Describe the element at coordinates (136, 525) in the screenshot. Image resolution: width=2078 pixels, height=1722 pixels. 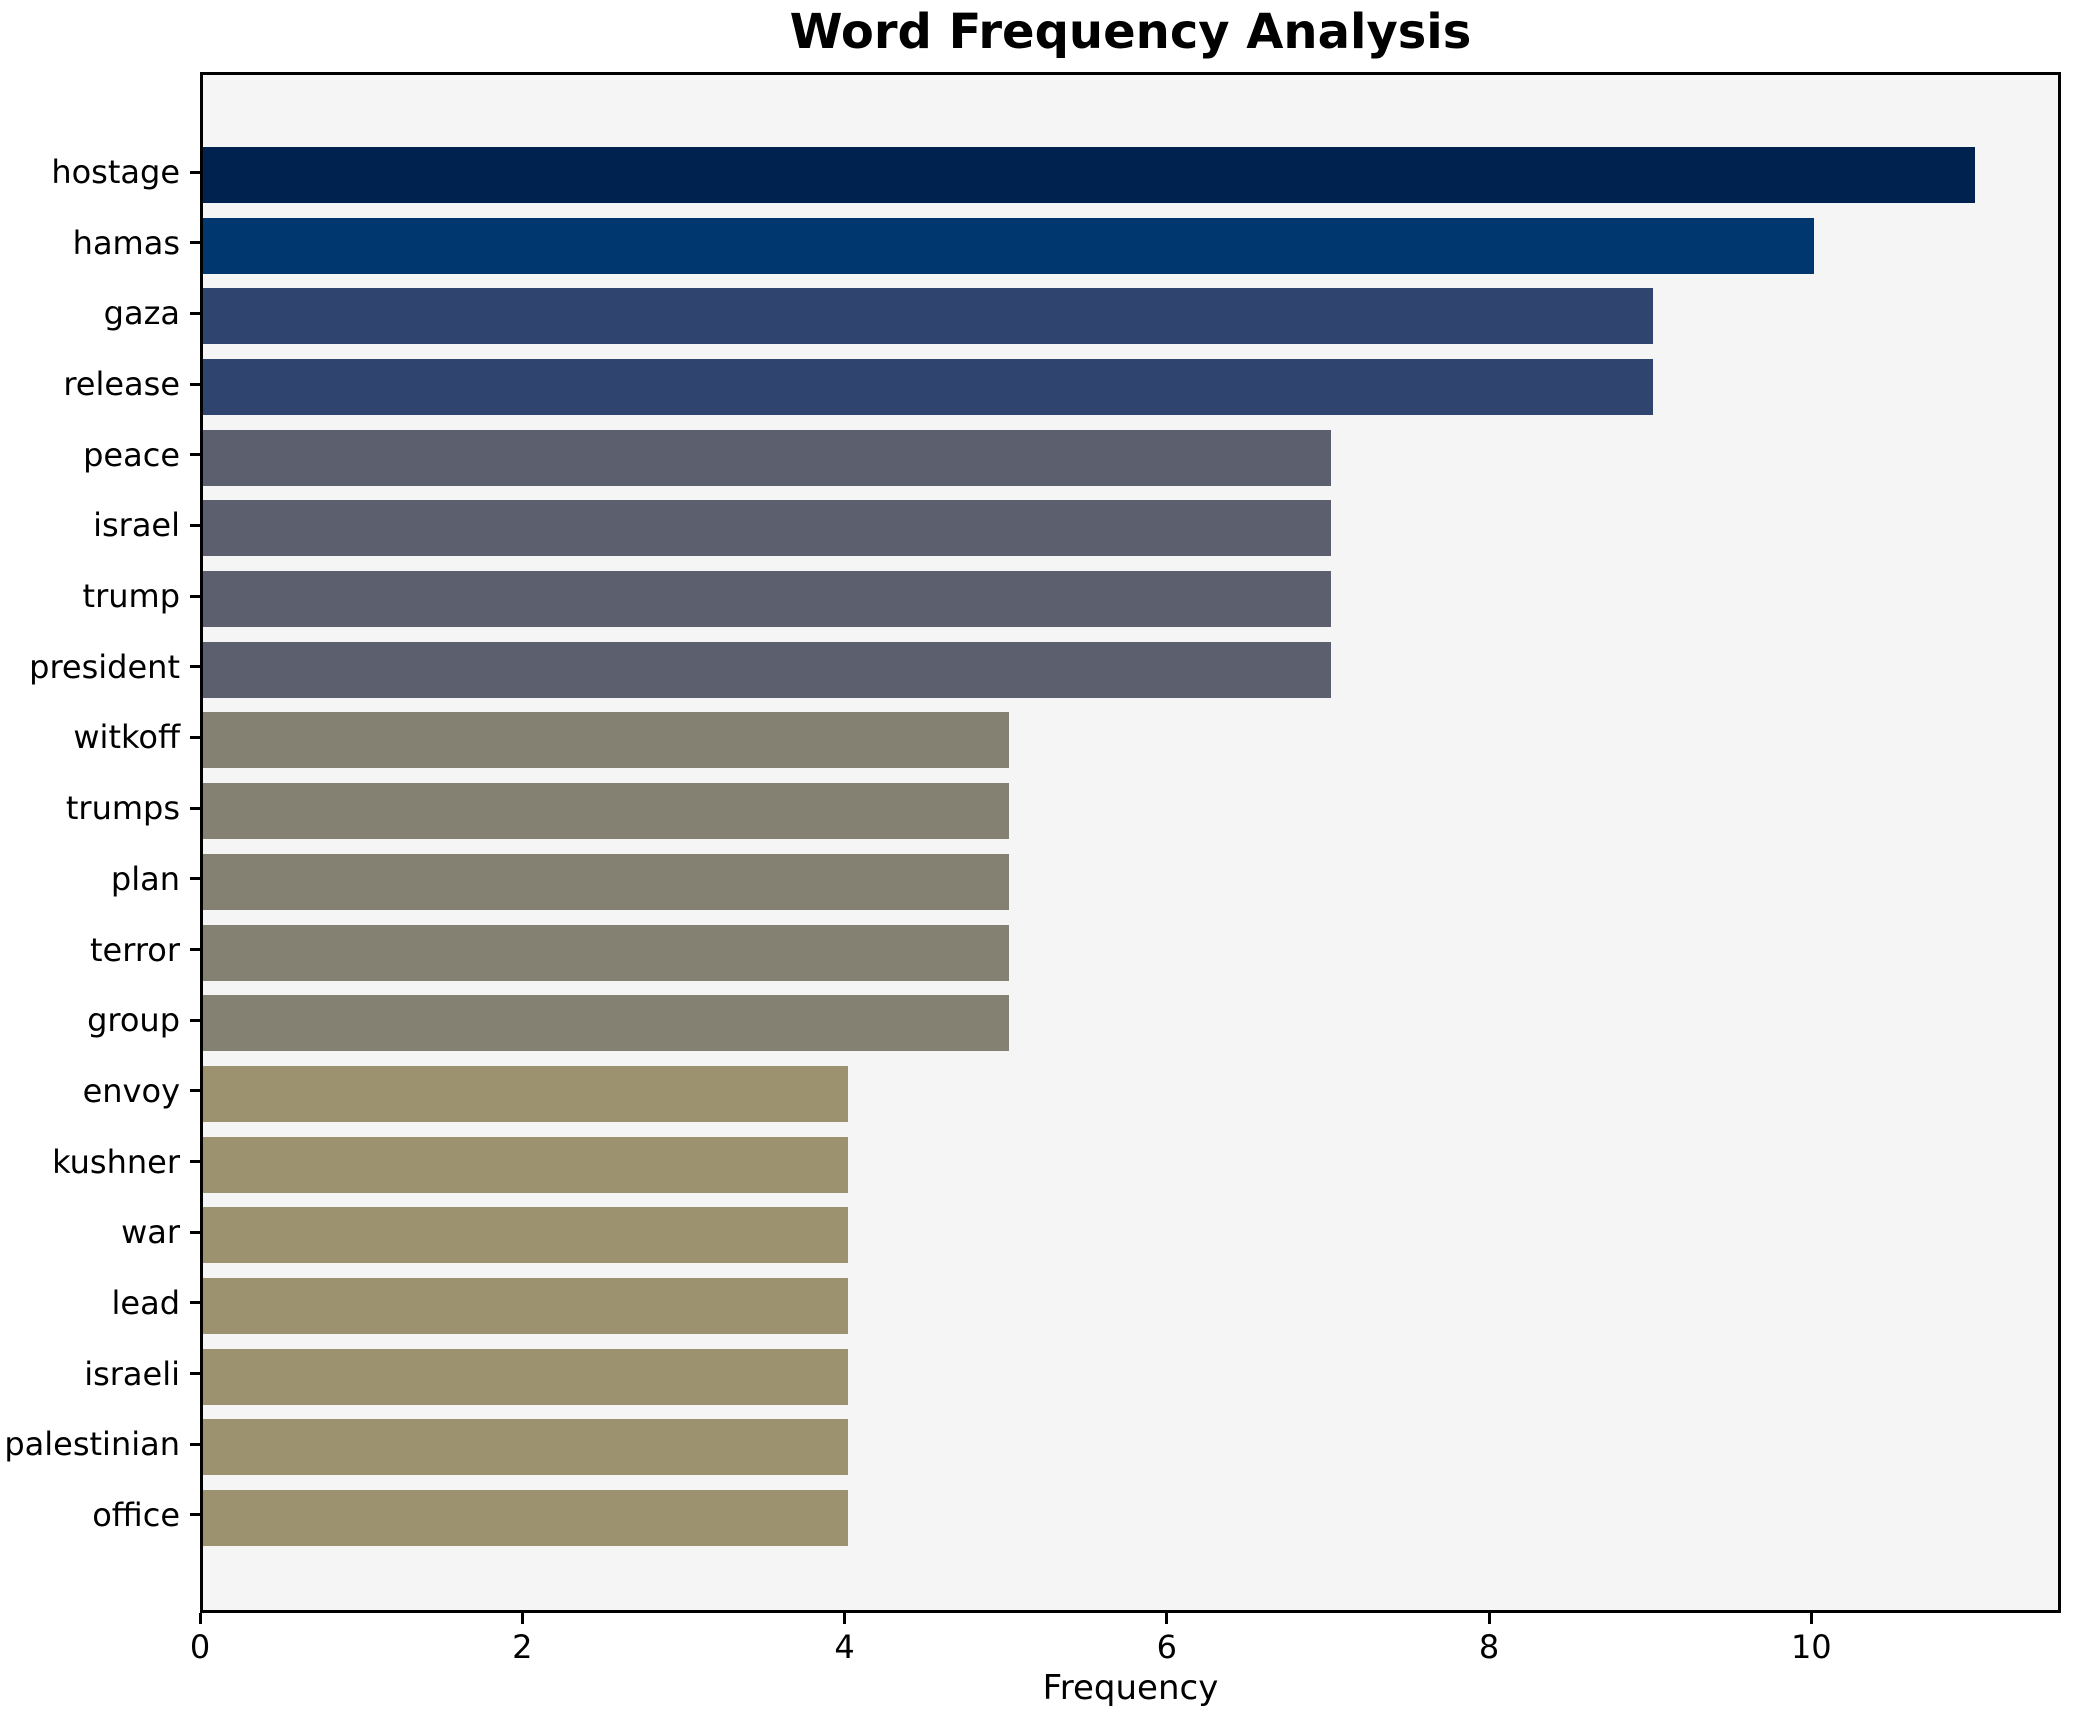
I see `y-tick-label-israel: israel` at that location.